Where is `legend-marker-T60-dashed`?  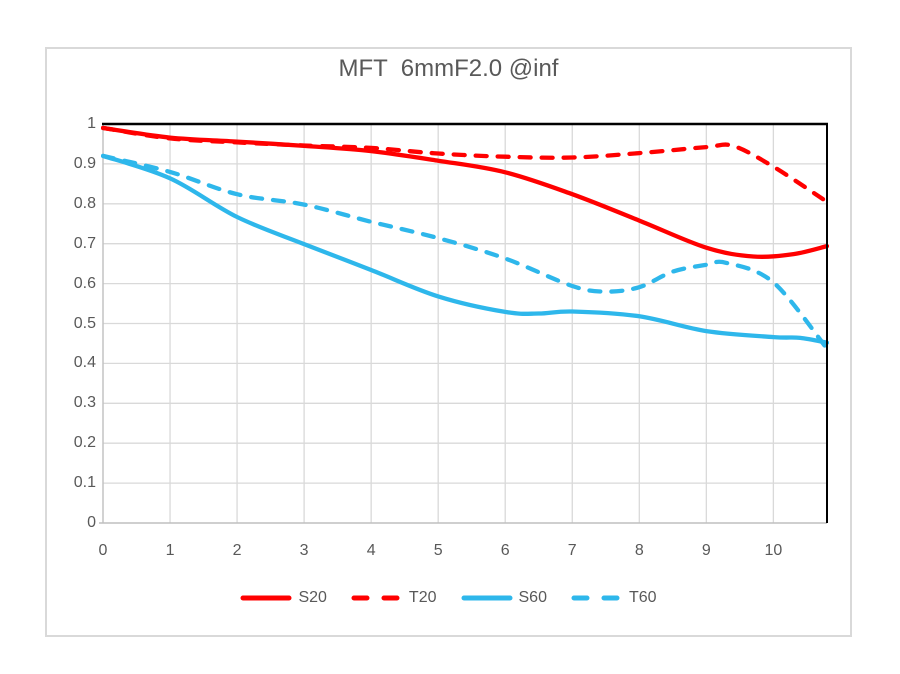
legend-marker-T60-dashed is located at coordinates (597, 598).